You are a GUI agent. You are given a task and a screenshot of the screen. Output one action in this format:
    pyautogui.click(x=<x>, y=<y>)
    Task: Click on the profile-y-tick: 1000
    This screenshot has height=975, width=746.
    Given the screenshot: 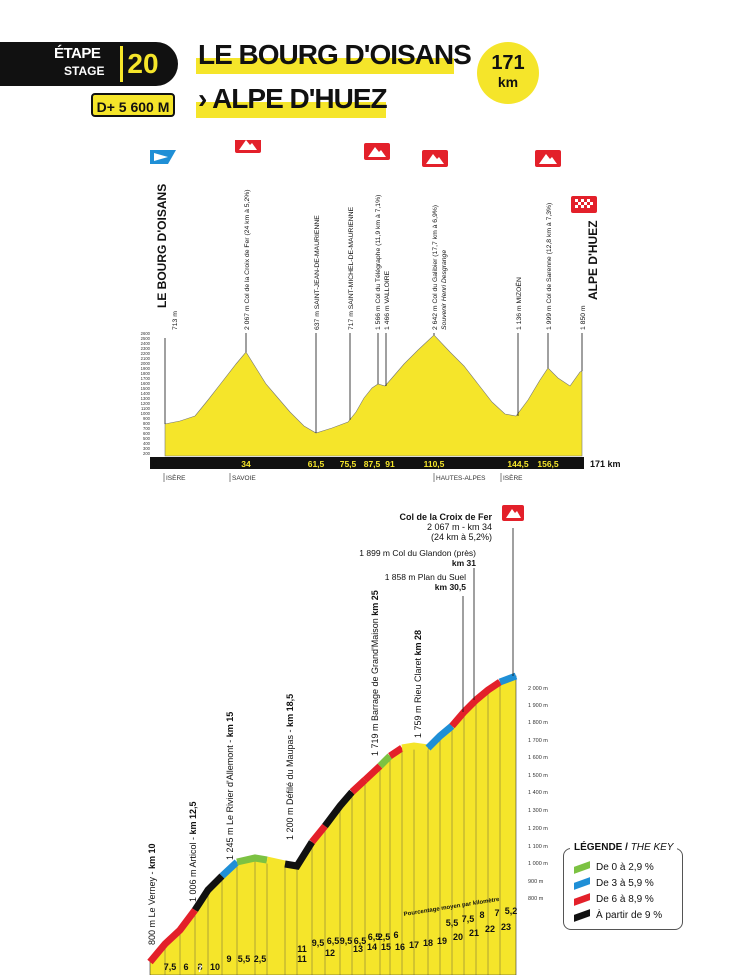 What is the action you would take?
    pyautogui.click(x=146, y=413)
    